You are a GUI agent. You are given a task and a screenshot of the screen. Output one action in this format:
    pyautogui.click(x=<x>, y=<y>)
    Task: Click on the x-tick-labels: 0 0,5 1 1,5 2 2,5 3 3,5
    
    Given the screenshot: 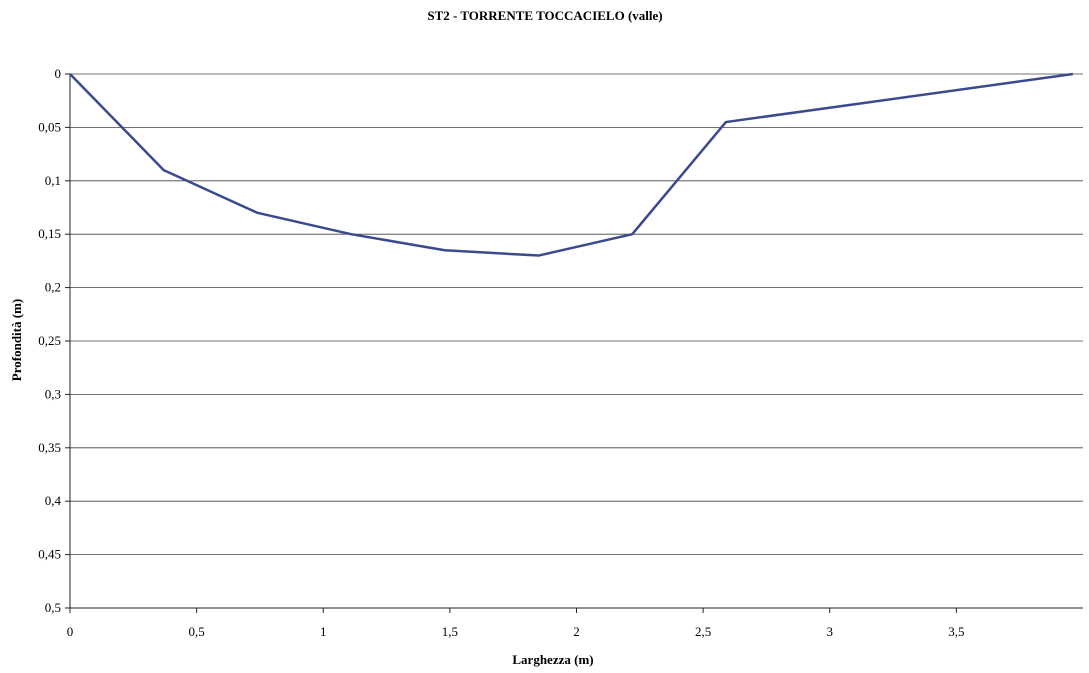 What is the action you would take?
    pyautogui.click(x=516, y=623)
    